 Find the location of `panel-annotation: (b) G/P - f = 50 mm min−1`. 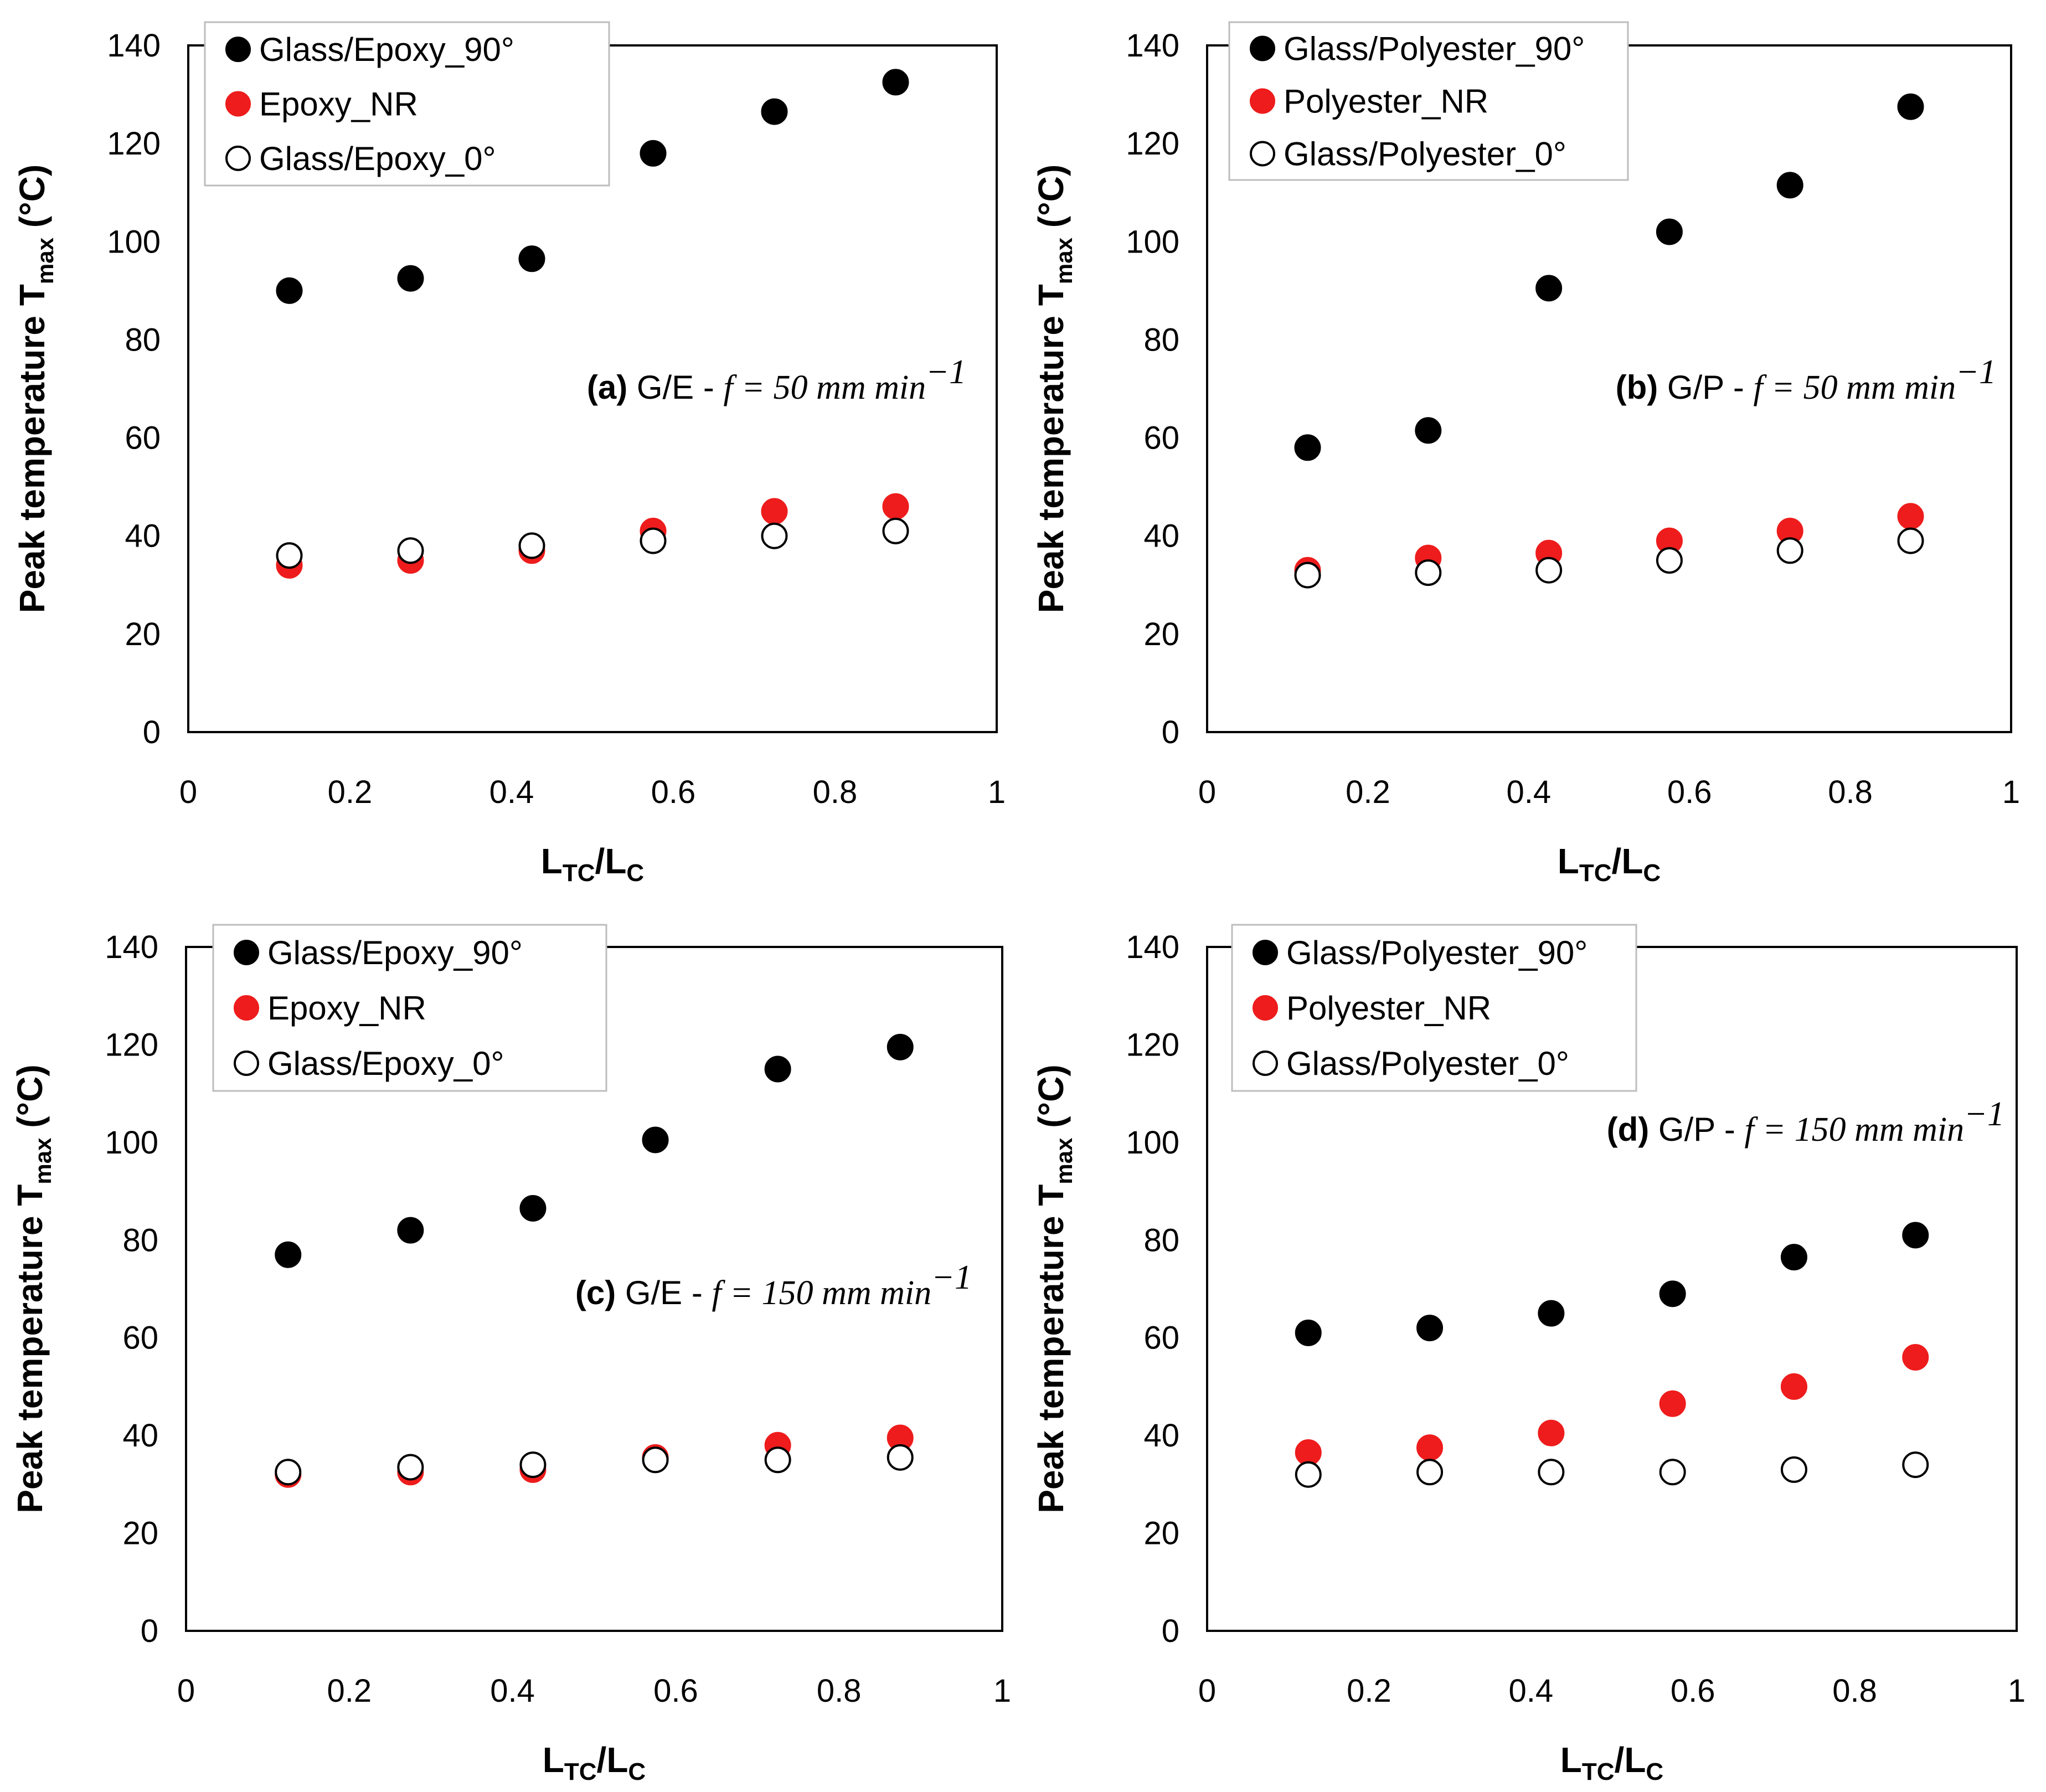

panel-annotation: (b) G/P - f = 50 mm min−1 is located at coordinates (1806, 379).